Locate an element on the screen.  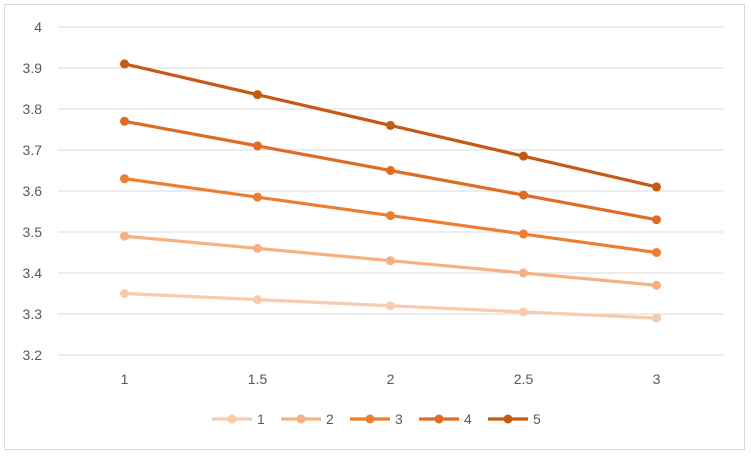
legend-item: 2 is located at coordinates (307, 419).